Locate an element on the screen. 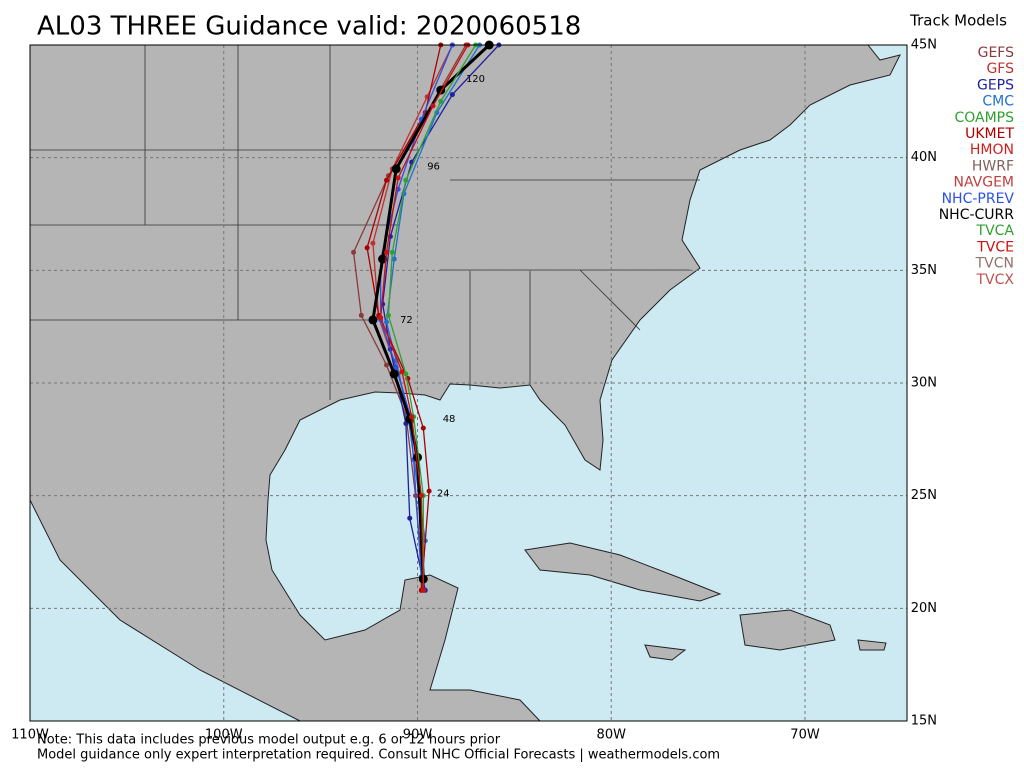 This screenshot has width=1024, height=772. legend-entry: HMON is located at coordinates (992, 150).